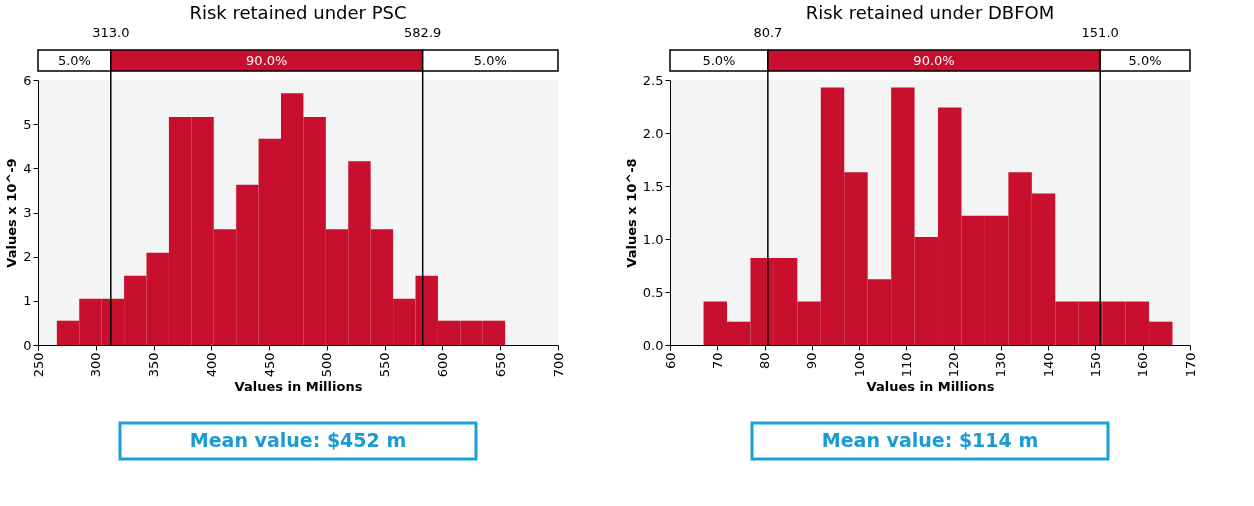 The image size is (1254, 506). What do you see at coordinates (653, 186) in the screenshot?
I see `y-tick-label: 1.5` at bounding box center [653, 186].